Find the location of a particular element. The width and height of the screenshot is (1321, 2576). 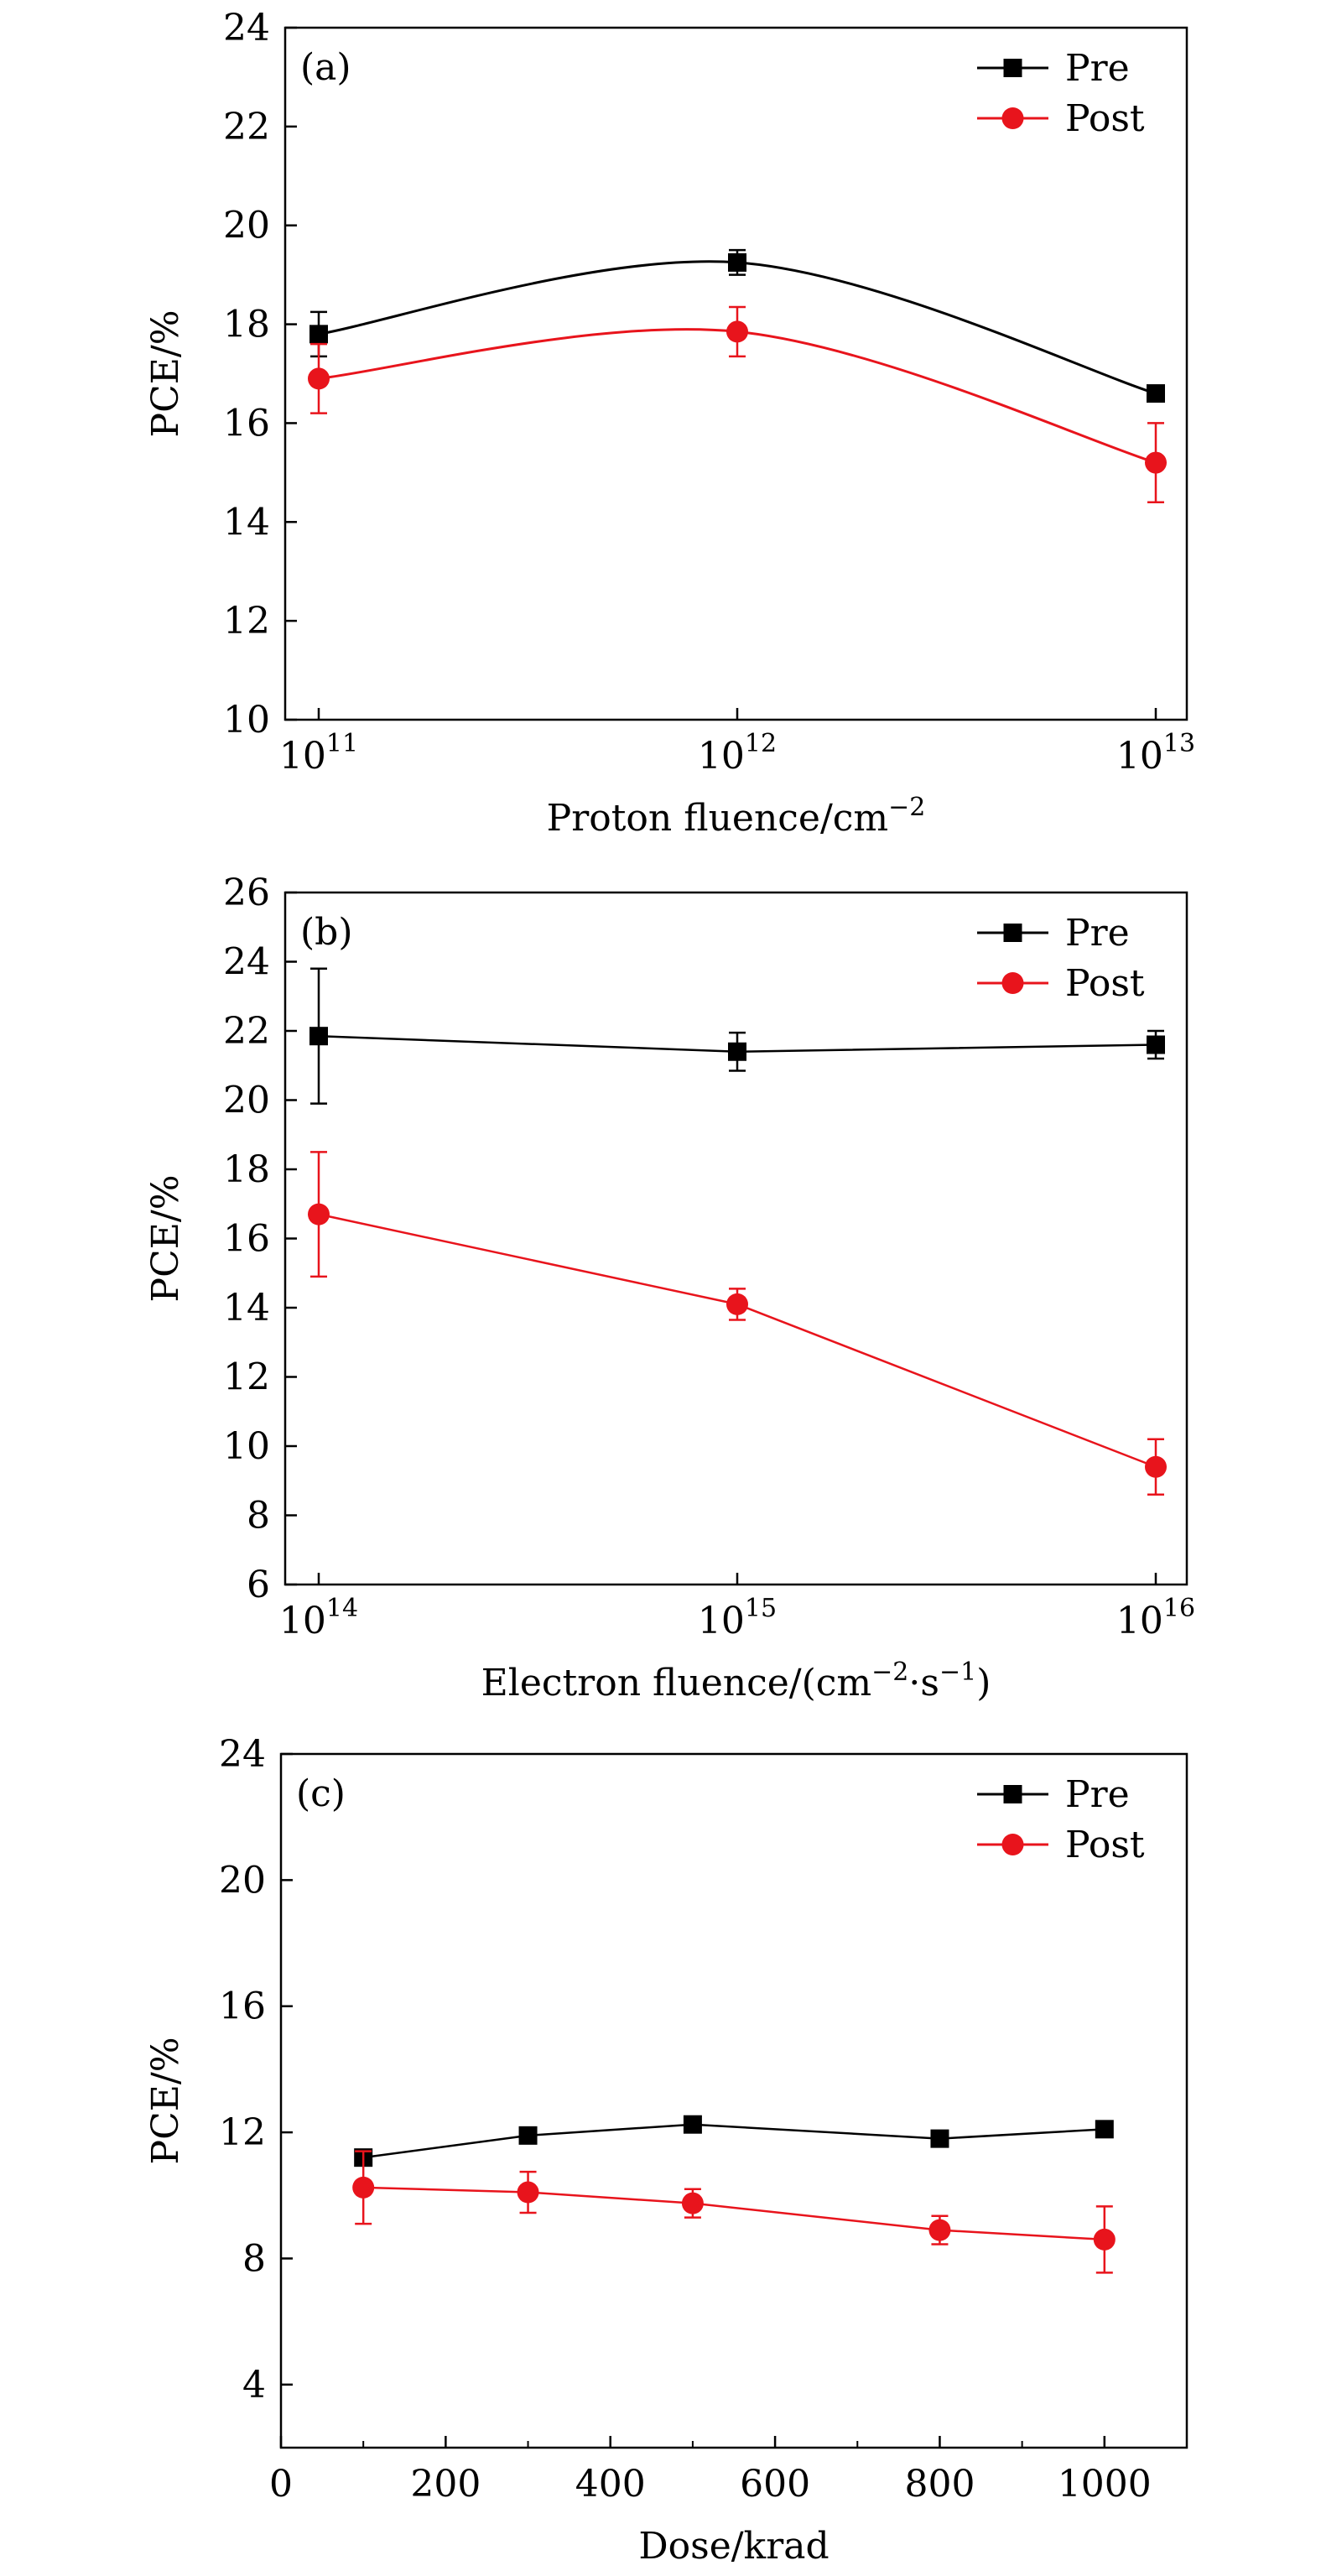

x-tick-label: 400 is located at coordinates (610, 2484).